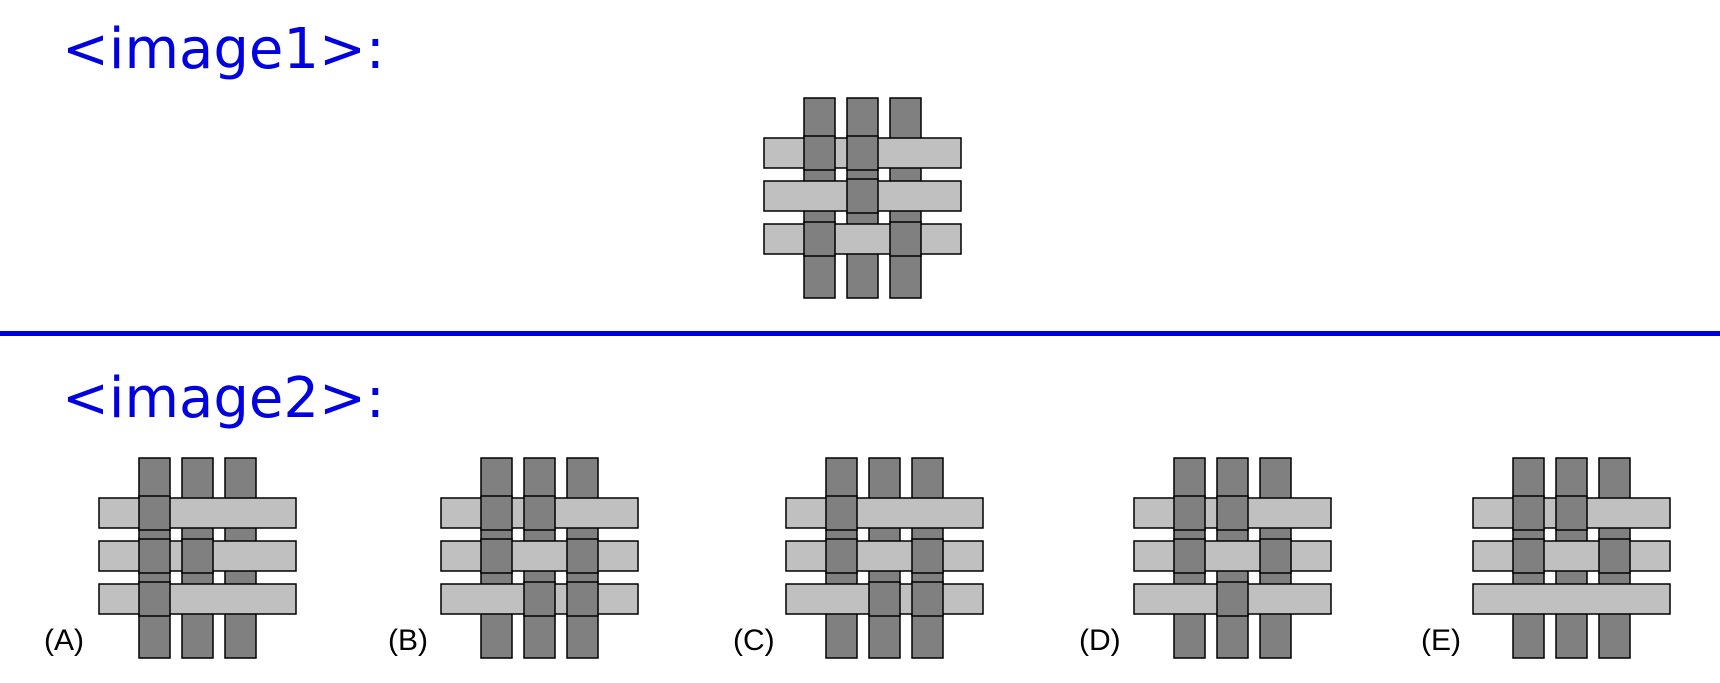  What do you see at coordinates (1441, 640) in the screenshot?
I see `option-e-label: (E)` at bounding box center [1441, 640].